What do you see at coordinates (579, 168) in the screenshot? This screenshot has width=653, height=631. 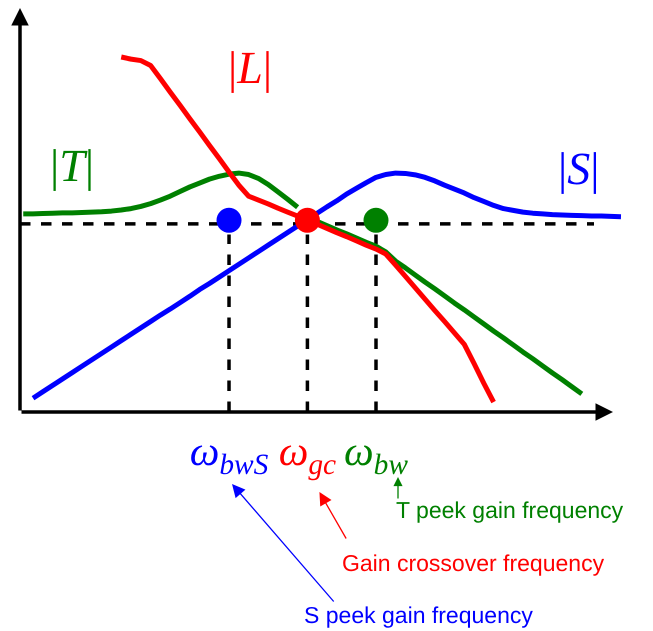 I see `series-label: |S|` at bounding box center [579, 168].